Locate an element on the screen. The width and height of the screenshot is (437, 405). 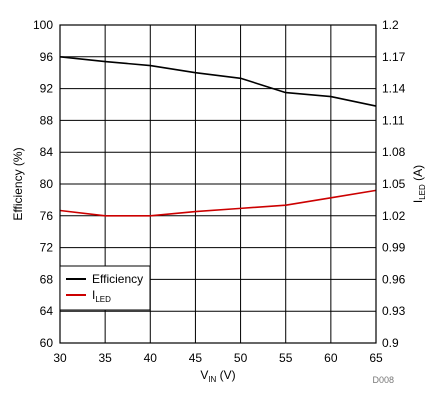
left-y-tick-label: 92 is located at coordinates (47, 89).